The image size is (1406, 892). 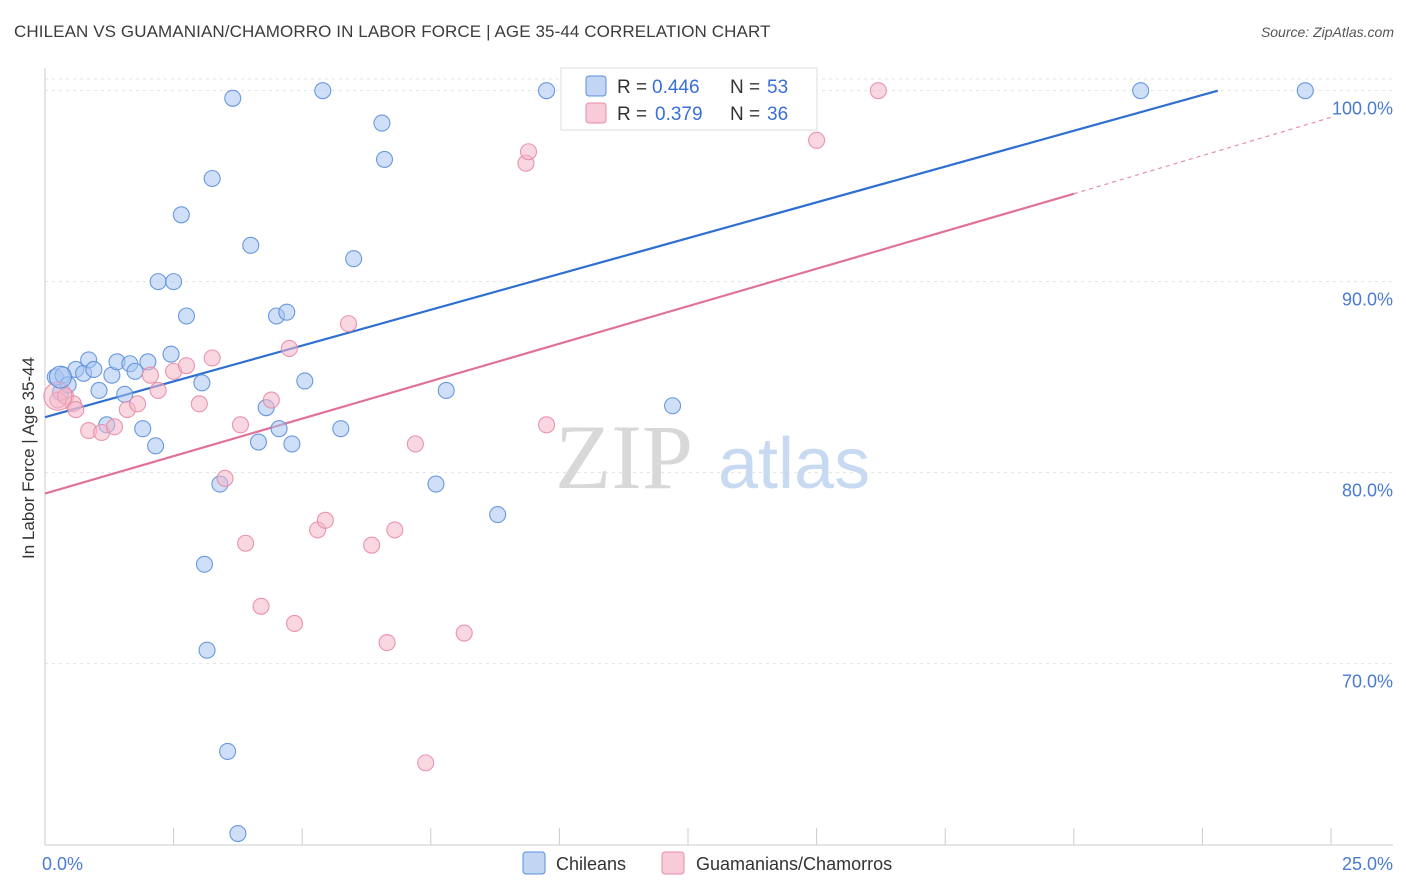 What do you see at coordinates (1367, 491) in the screenshot?
I see `y-tick-label: 80.0%` at bounding box center [1367, 491].